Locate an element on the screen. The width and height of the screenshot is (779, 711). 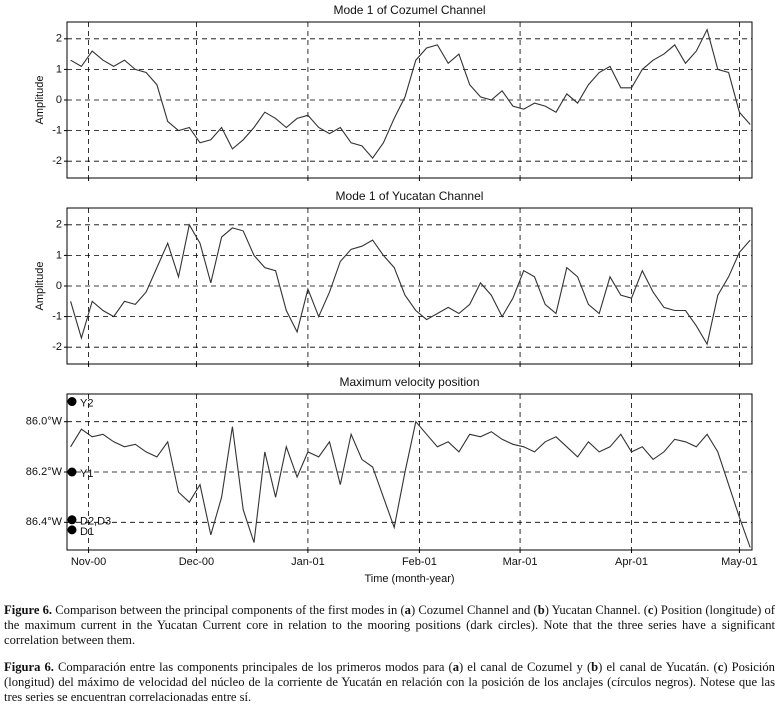
caption-text: Figura 6. is located at coordinates (29, 667).